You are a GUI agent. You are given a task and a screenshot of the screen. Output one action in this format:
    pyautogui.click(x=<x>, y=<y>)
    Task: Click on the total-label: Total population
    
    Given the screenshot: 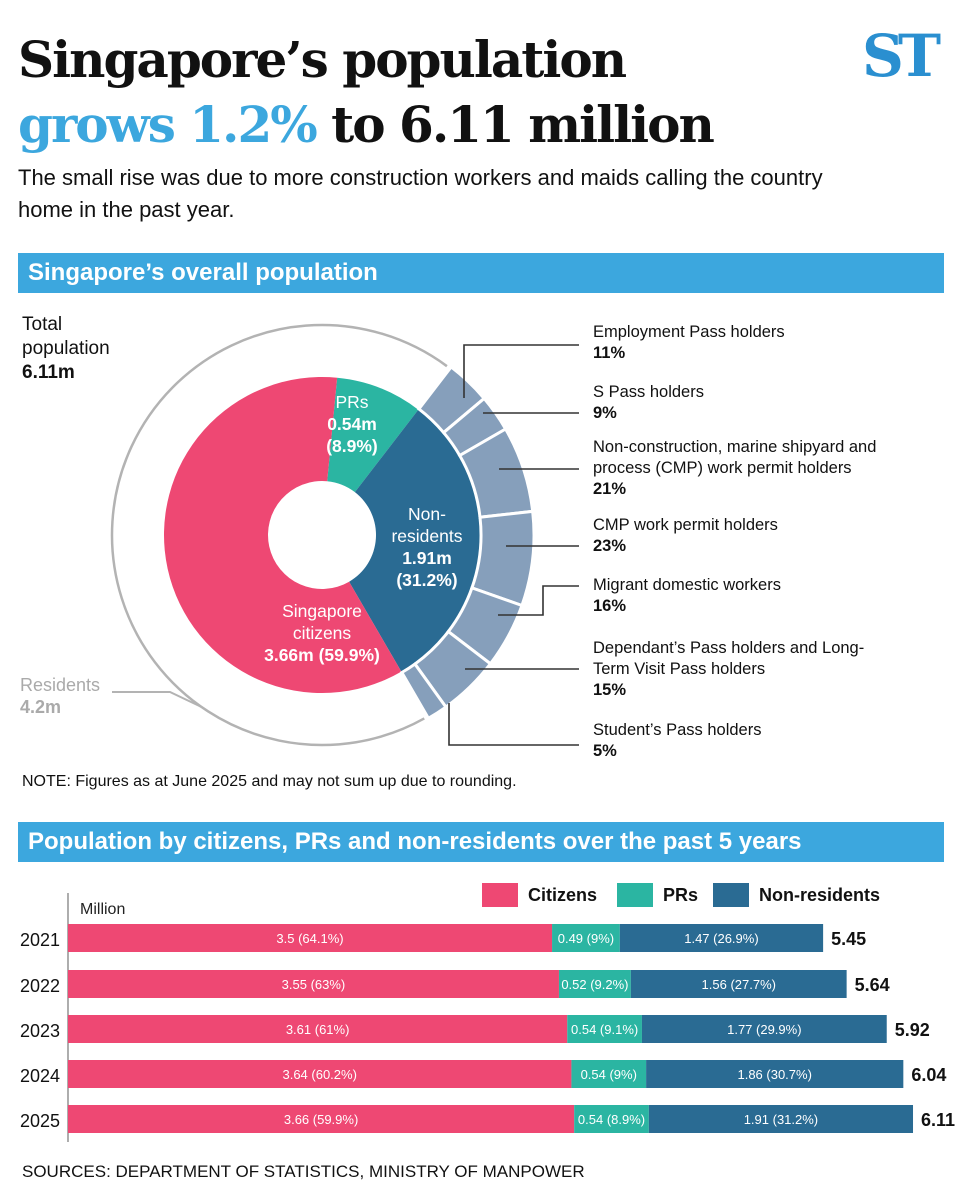 What is the action you would take?
    pyautogui.click(x=66, y=336)
    